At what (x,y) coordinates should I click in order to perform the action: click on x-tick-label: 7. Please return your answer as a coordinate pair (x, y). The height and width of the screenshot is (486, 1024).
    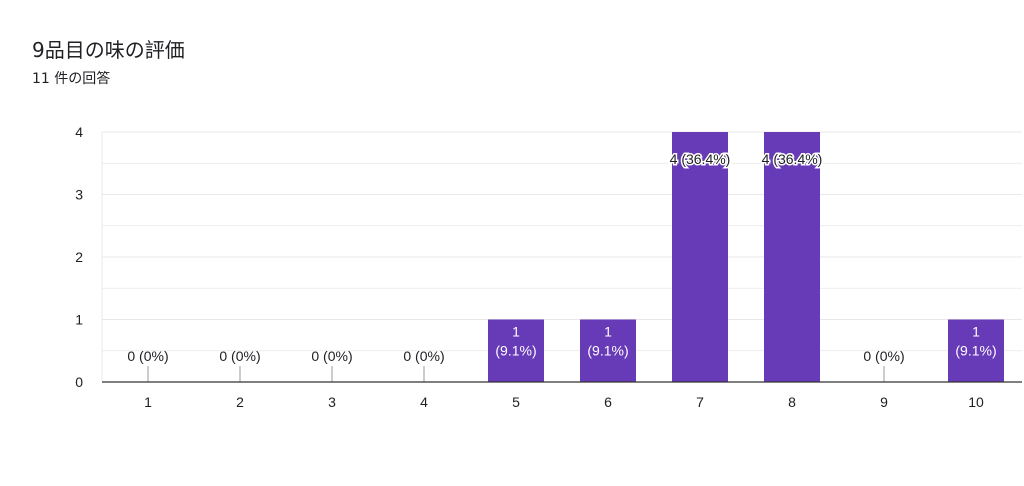
    Looking at the image, I should click on (700, 402).